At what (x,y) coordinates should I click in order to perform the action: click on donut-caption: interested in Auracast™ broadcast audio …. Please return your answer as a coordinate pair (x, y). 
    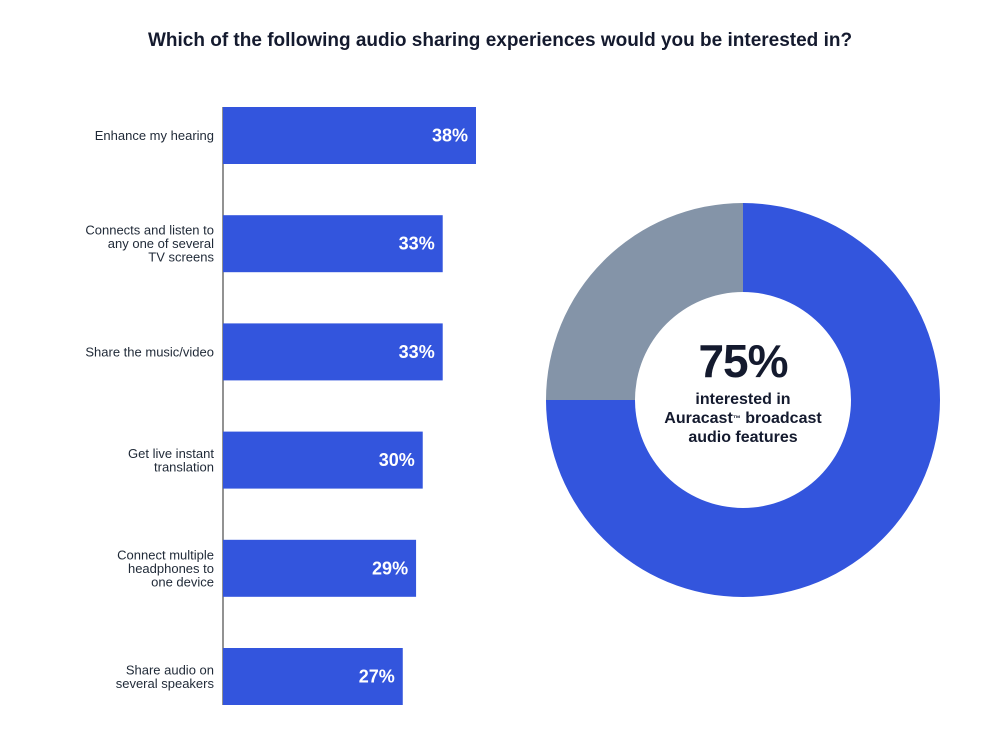
    Looking at the image, I should click on (743, 418).